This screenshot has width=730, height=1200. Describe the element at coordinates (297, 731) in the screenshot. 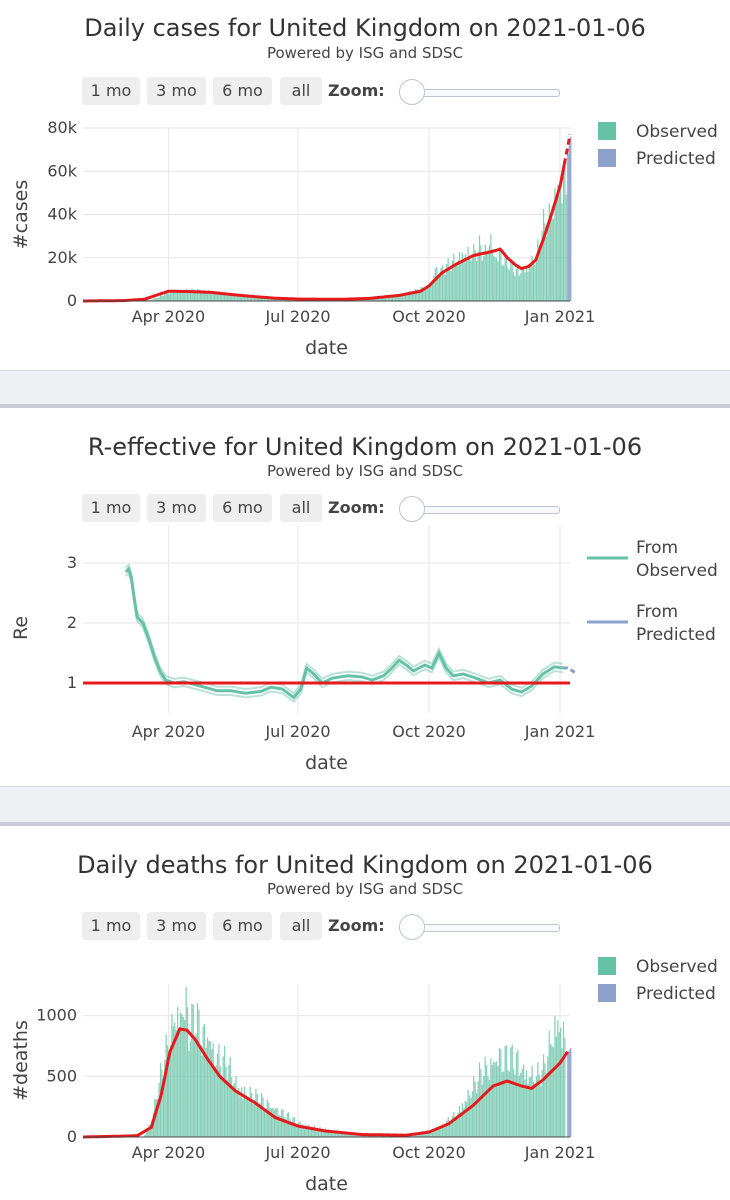

I see `x-tick-label: Jul 2020` at that location.